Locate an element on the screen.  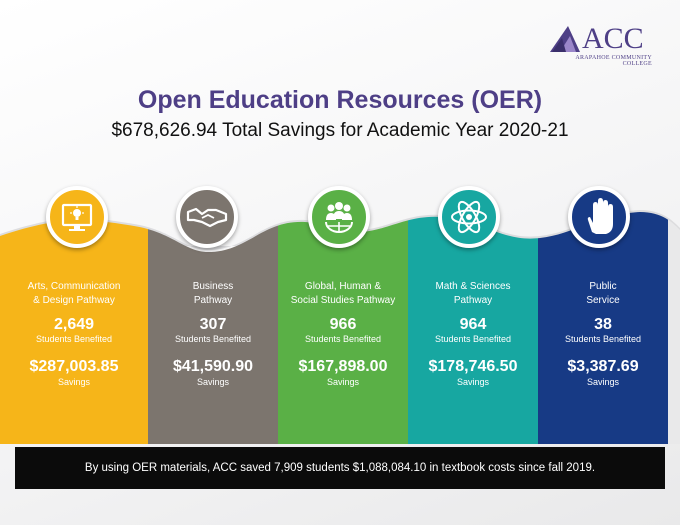
computer-lightbulb-icon is located at coordinates (77, 217).